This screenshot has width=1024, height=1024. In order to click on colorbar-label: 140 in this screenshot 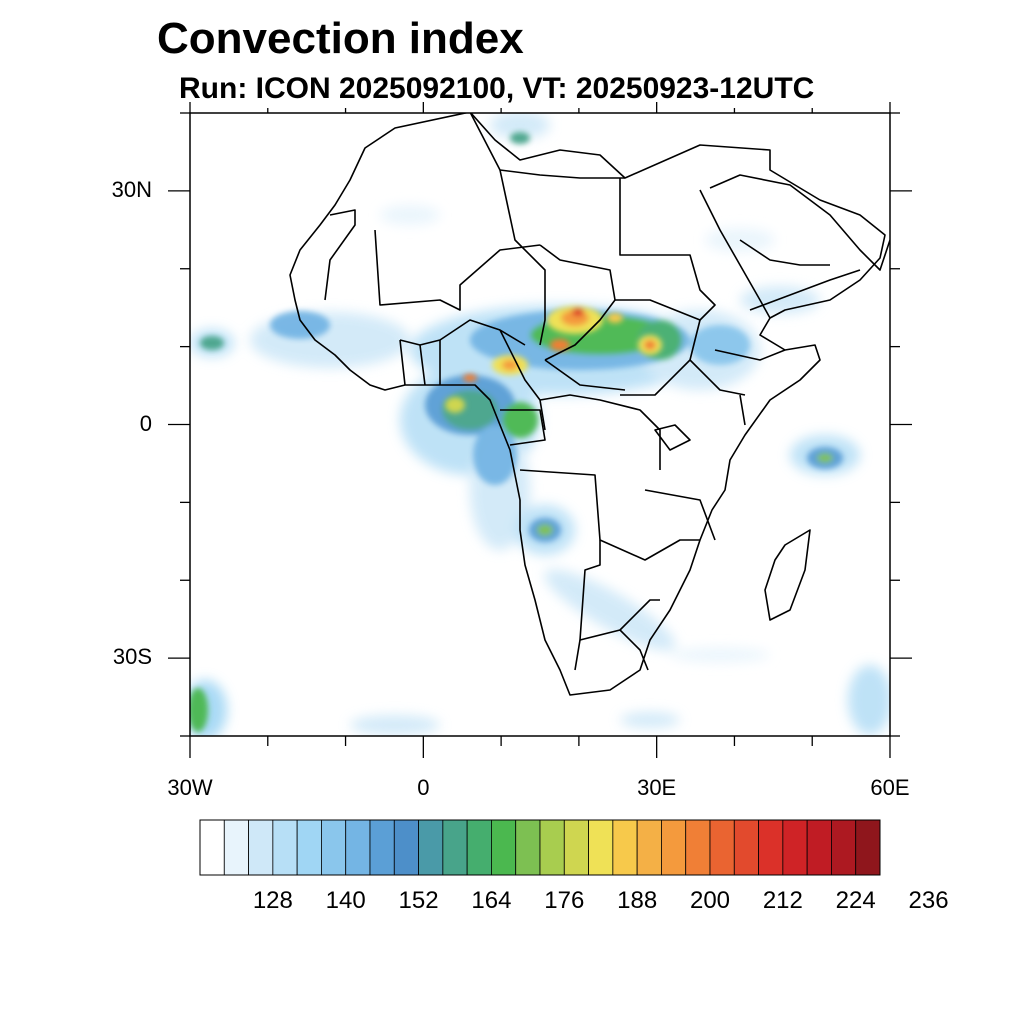, I will do `click(345, 900)`.